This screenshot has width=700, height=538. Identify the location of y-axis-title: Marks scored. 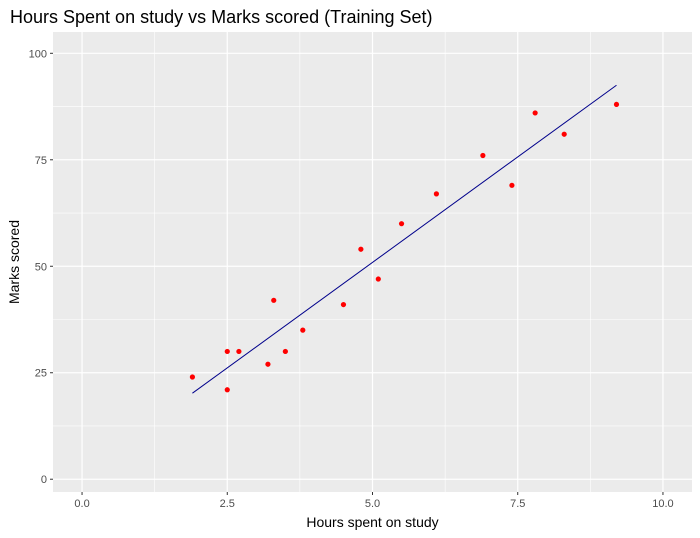
(14, 262).